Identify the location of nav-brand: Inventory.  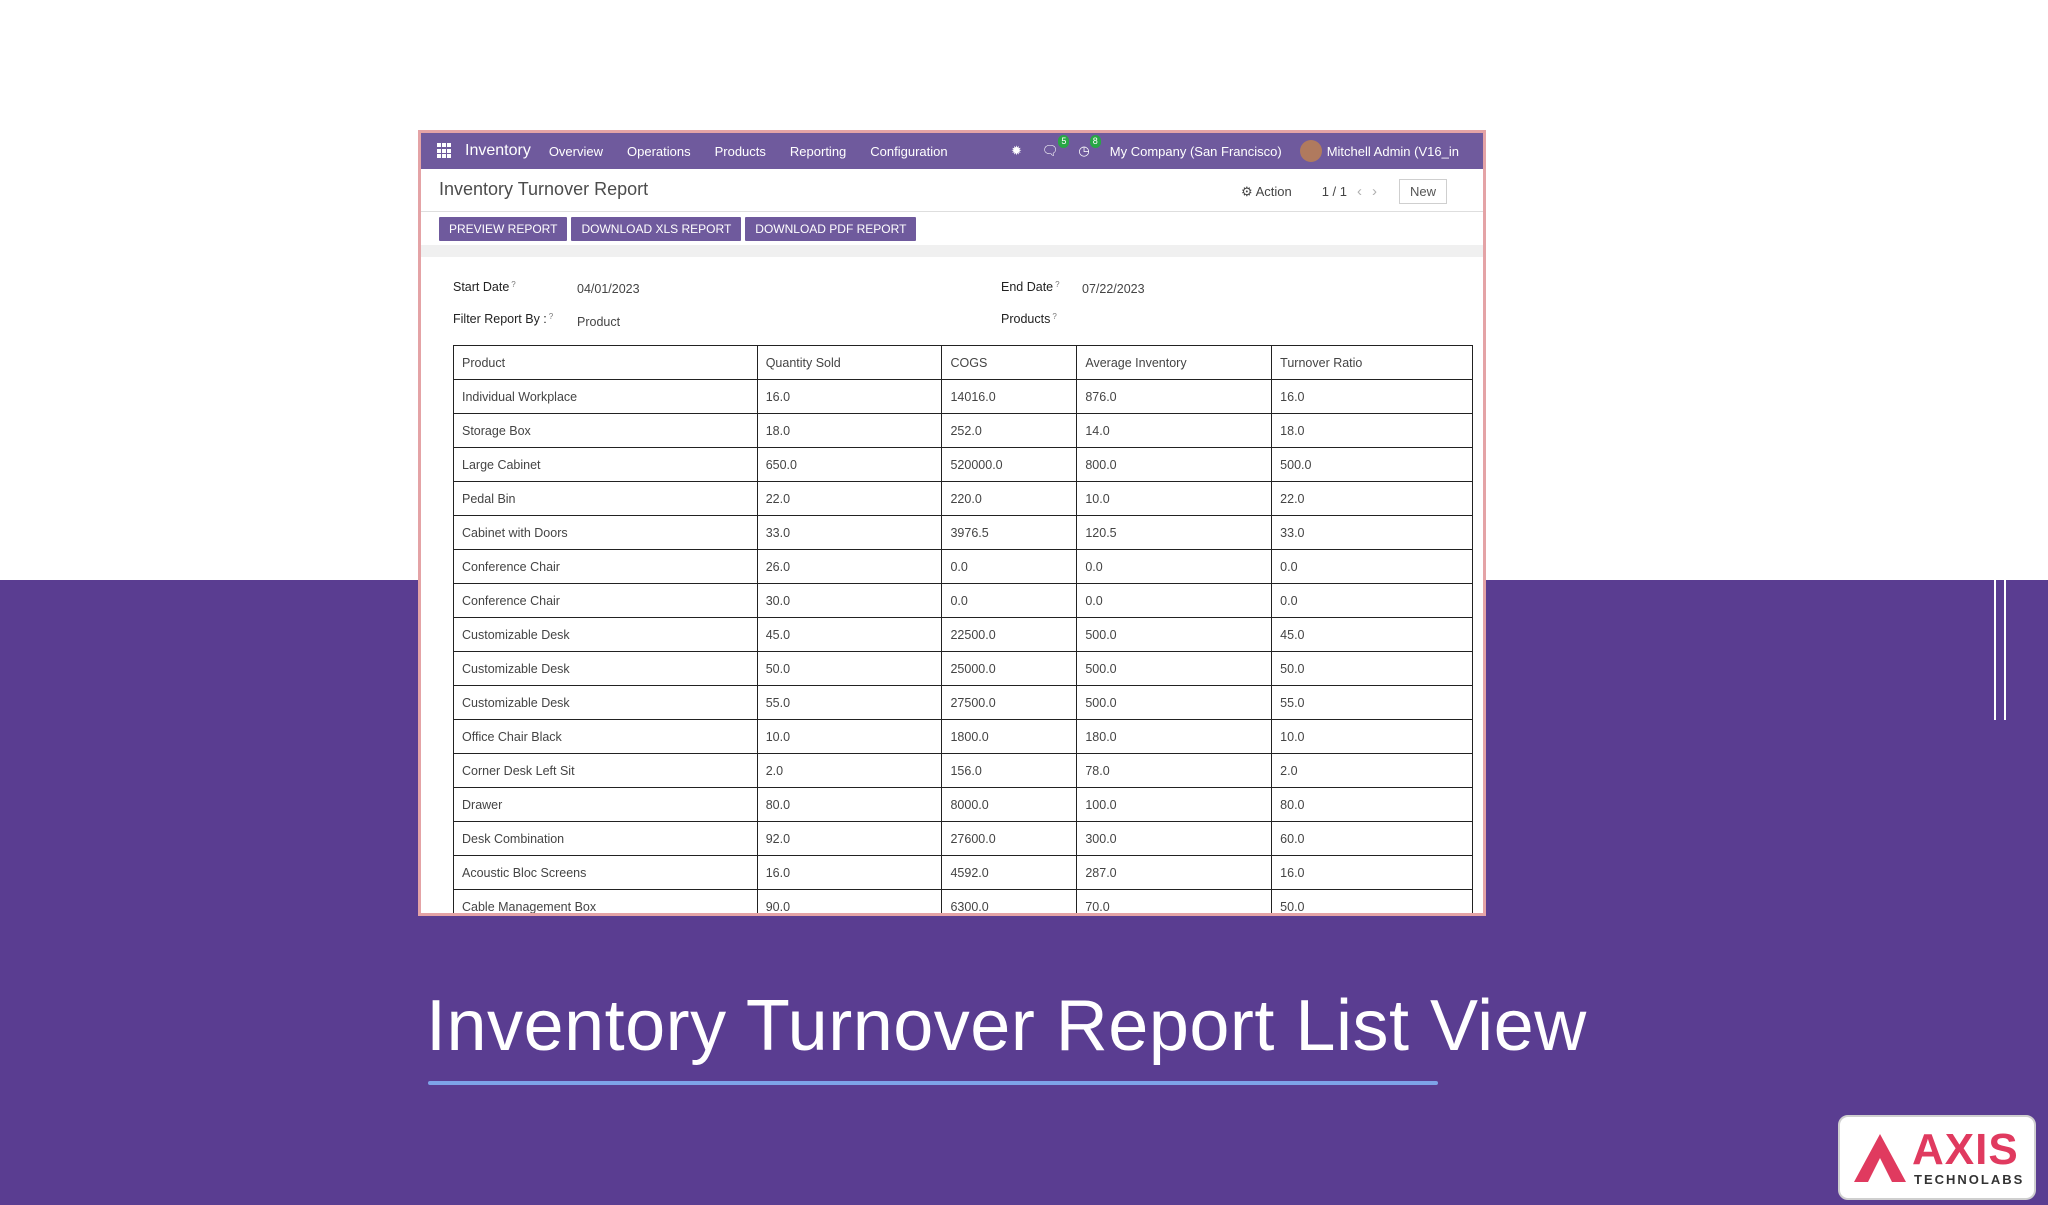
(498, 150).